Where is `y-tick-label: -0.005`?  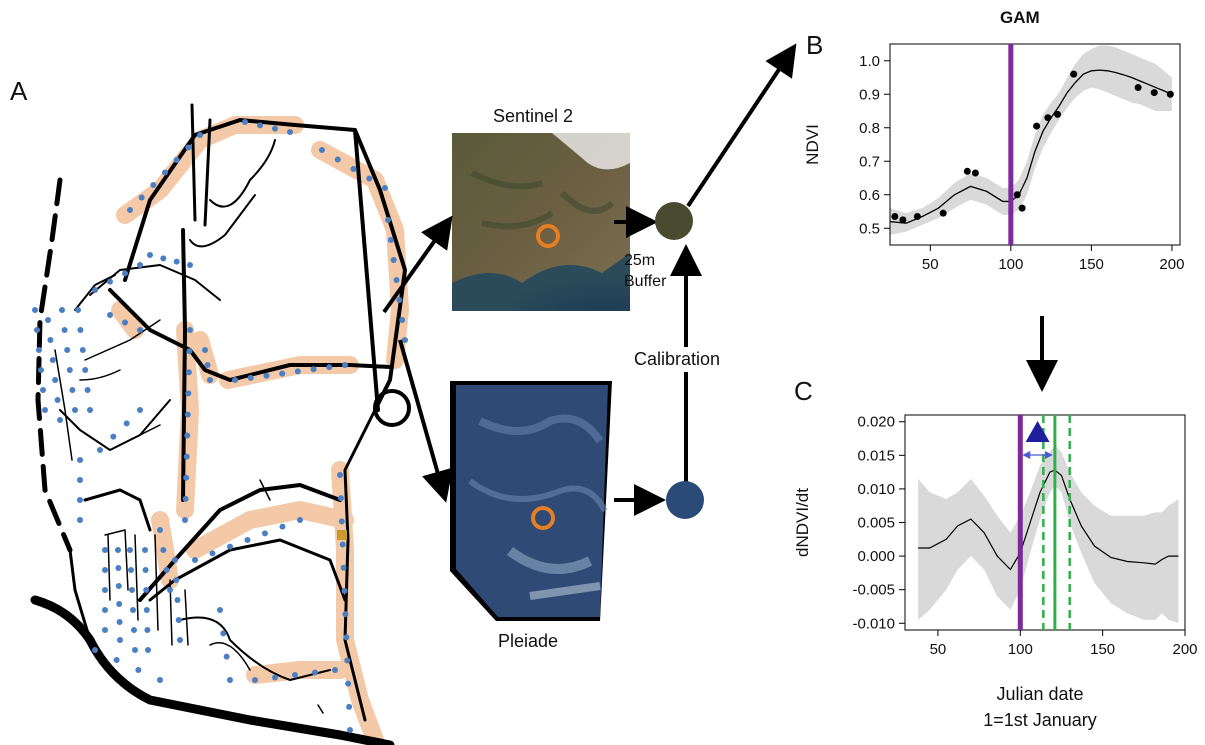
y-tick-label: -0.005 is located at coordinates (873, 590).